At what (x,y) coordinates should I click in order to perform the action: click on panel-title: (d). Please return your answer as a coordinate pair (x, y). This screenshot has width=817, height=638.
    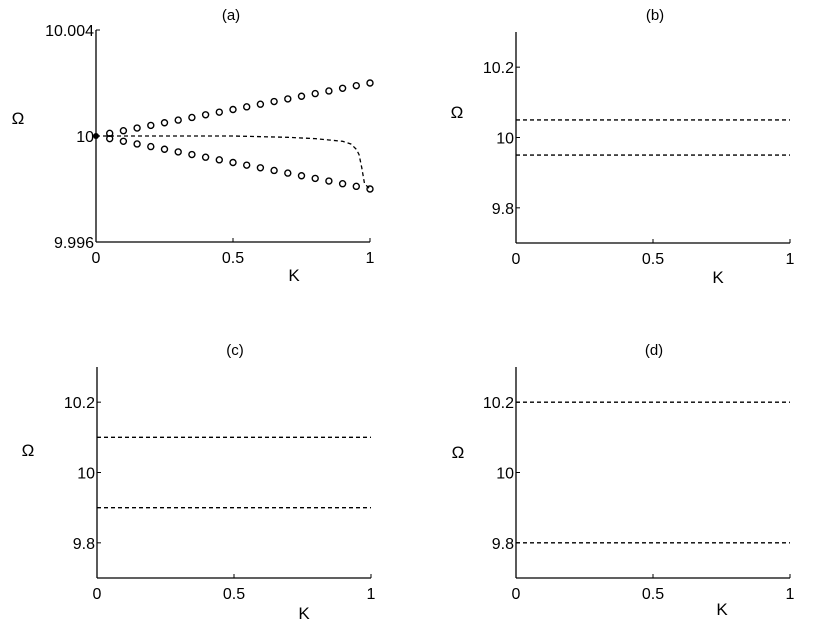
    Looking at the image, I should click on (654, 350).